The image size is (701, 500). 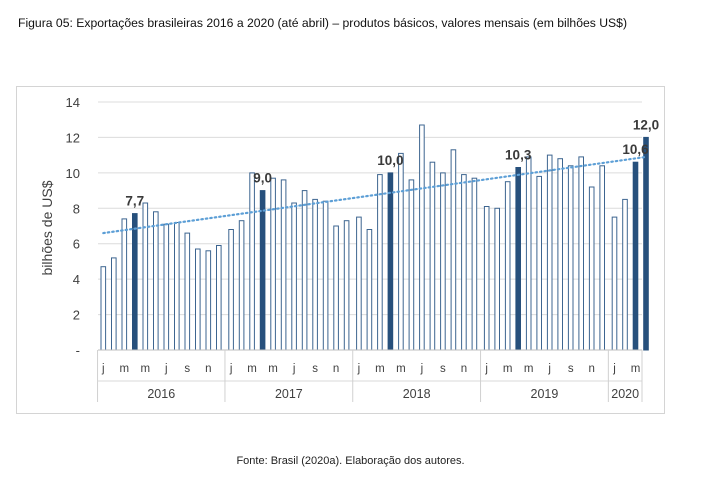 I want to click on data-label: 10,0, so click(x=390, y=160).